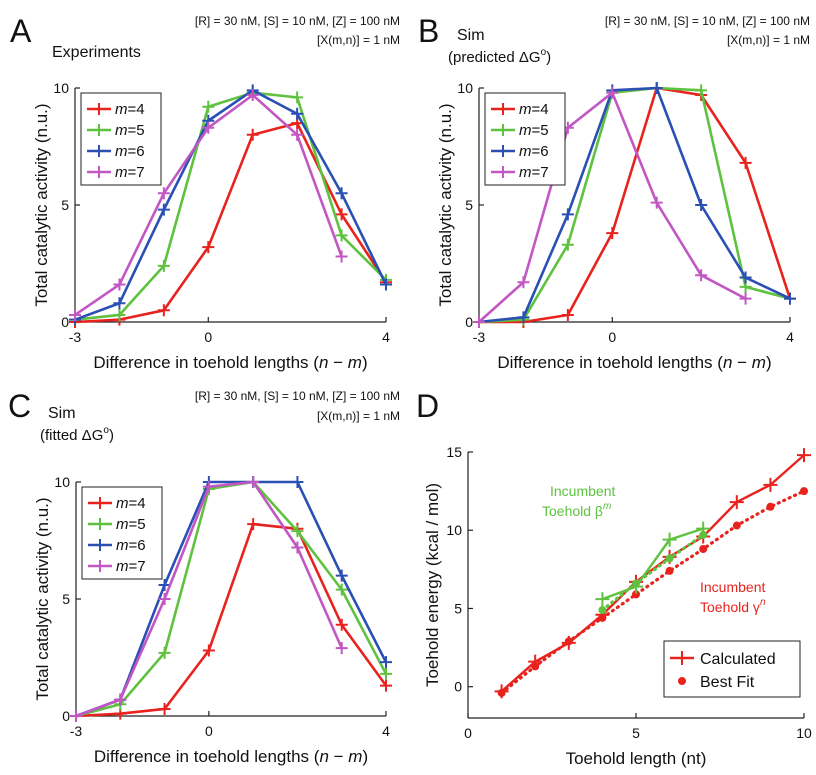 The width and height of the screenshot is (816, 775). I want to click on panel-c-ytick-label-2: 10, so click(62, 482).